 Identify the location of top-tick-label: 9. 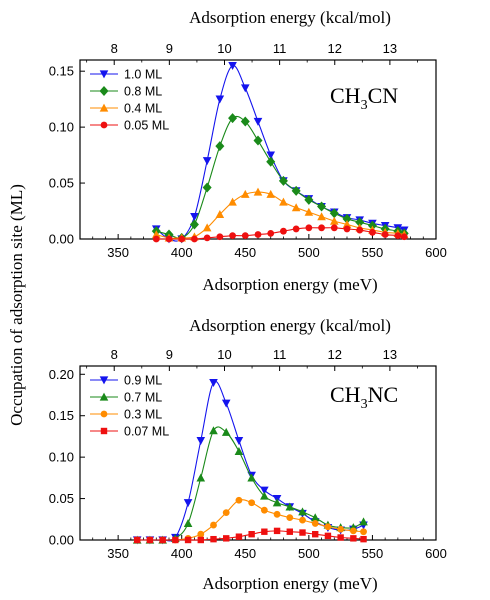
(169, 354).